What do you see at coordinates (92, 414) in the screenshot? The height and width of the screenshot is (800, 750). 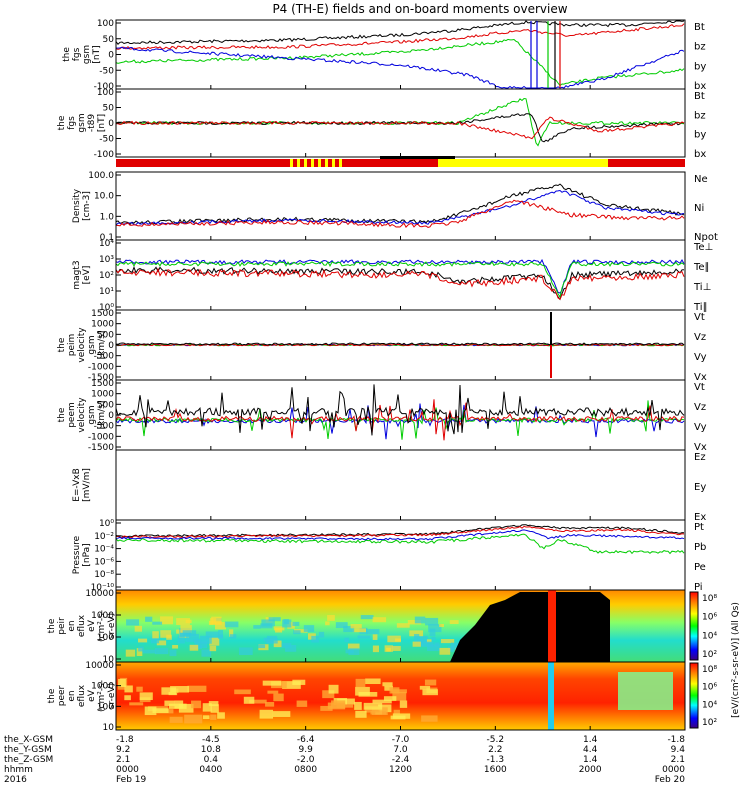 I see `y-axis-label: gsm` at bounding box center [92, 414].